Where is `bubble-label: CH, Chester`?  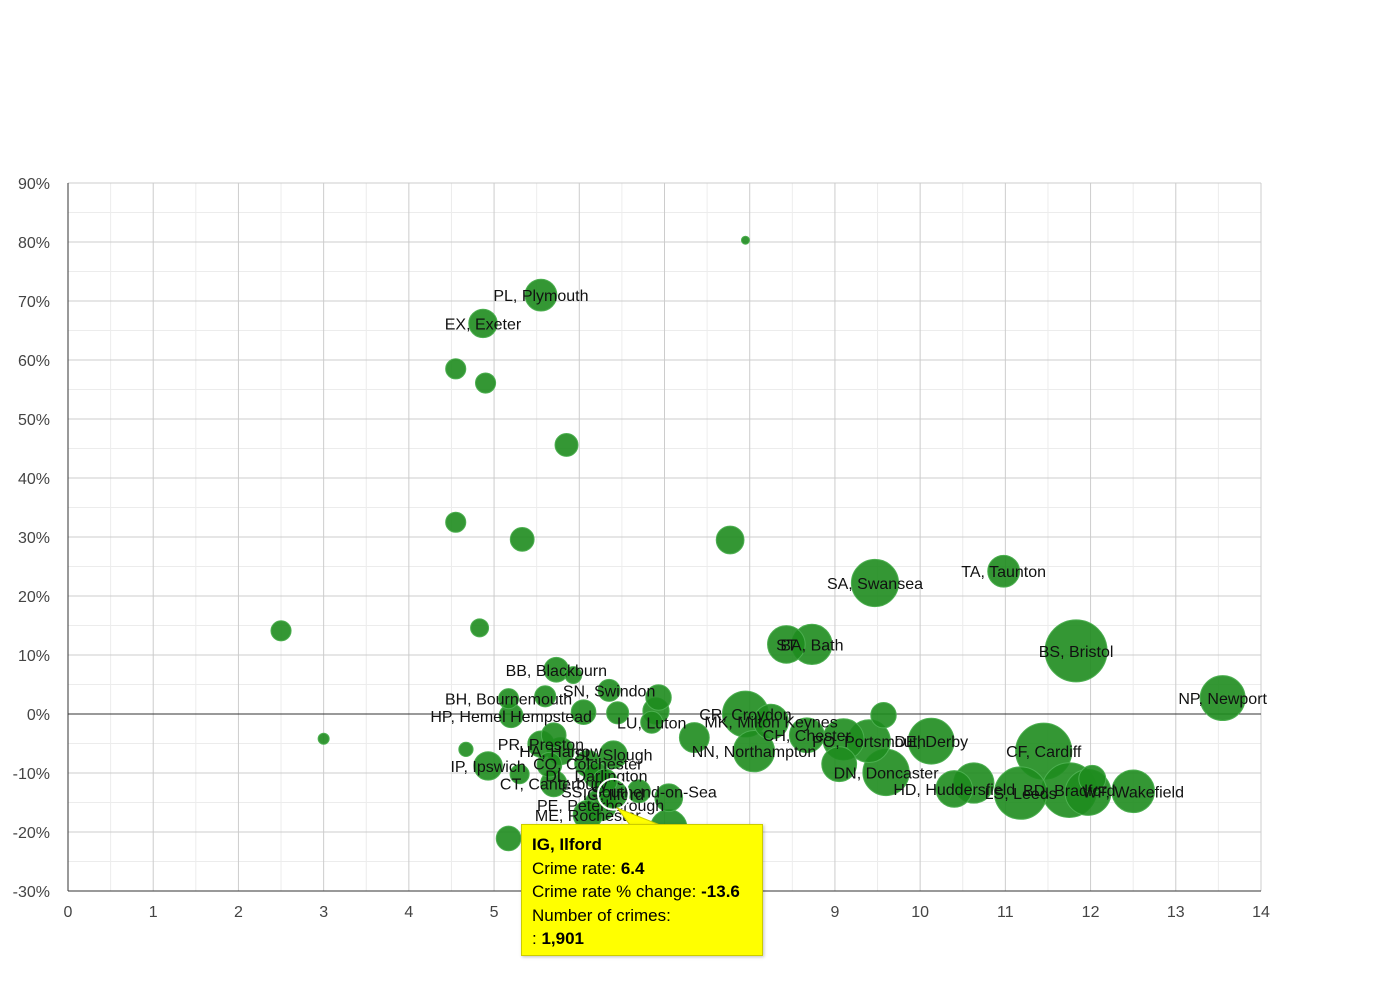
bubble-label: CH, Chester is located at coordinates (807, 736).